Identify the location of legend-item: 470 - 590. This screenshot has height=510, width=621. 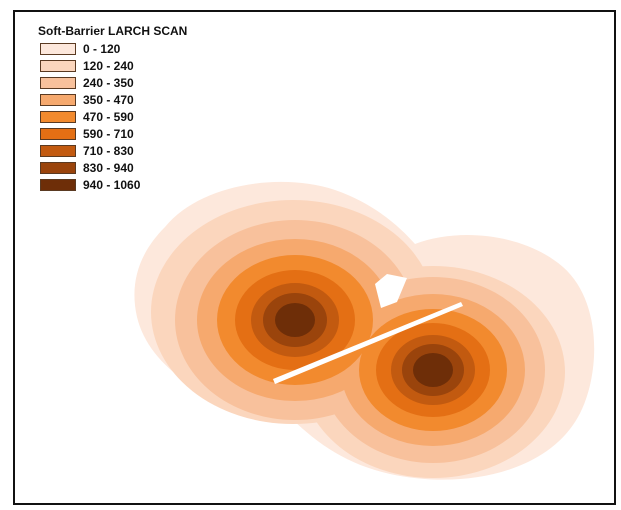
(112, 116).